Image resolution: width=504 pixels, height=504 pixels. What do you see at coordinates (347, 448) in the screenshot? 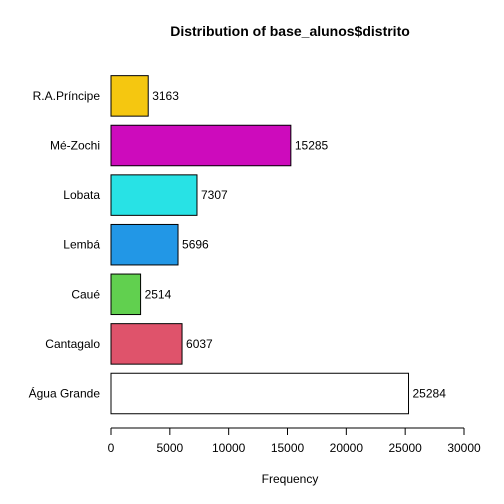
I see `x-tick-label-4: 20000` at bounding box center [347, 448].